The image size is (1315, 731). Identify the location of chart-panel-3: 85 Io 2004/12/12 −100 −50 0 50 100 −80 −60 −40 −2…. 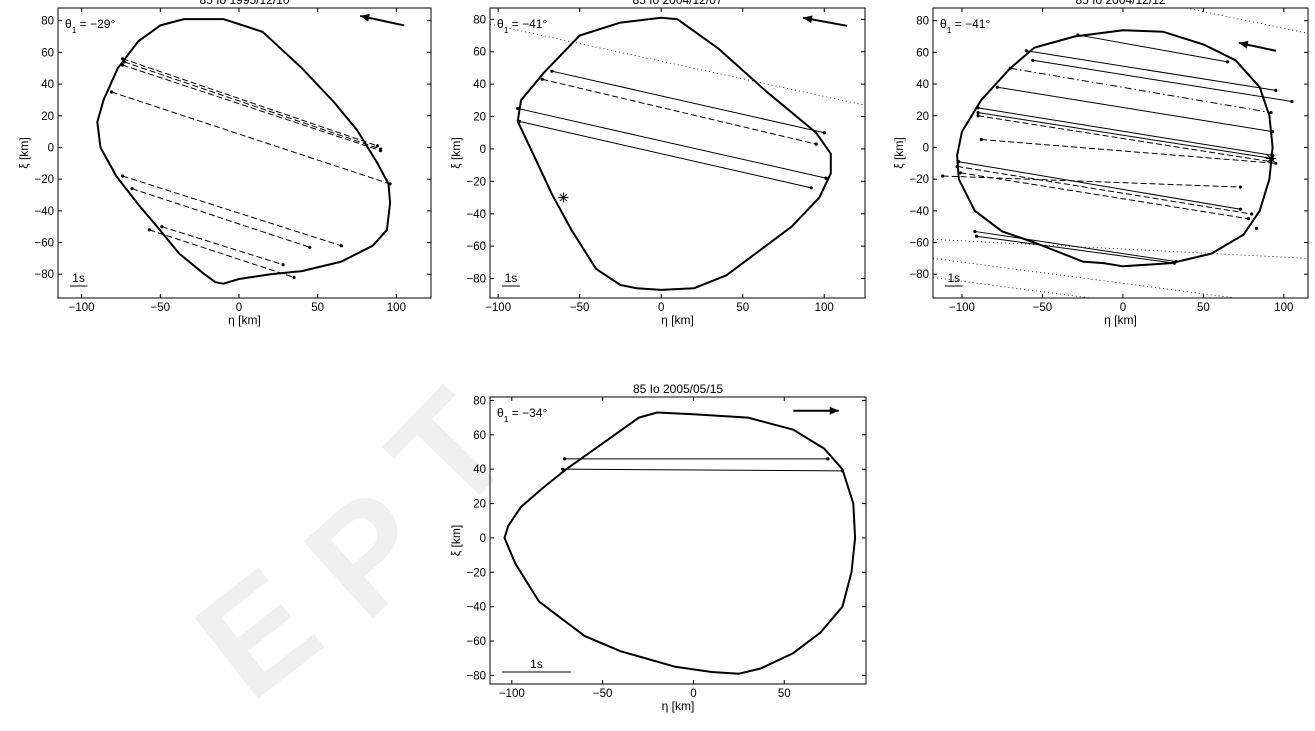
(1100, 163).